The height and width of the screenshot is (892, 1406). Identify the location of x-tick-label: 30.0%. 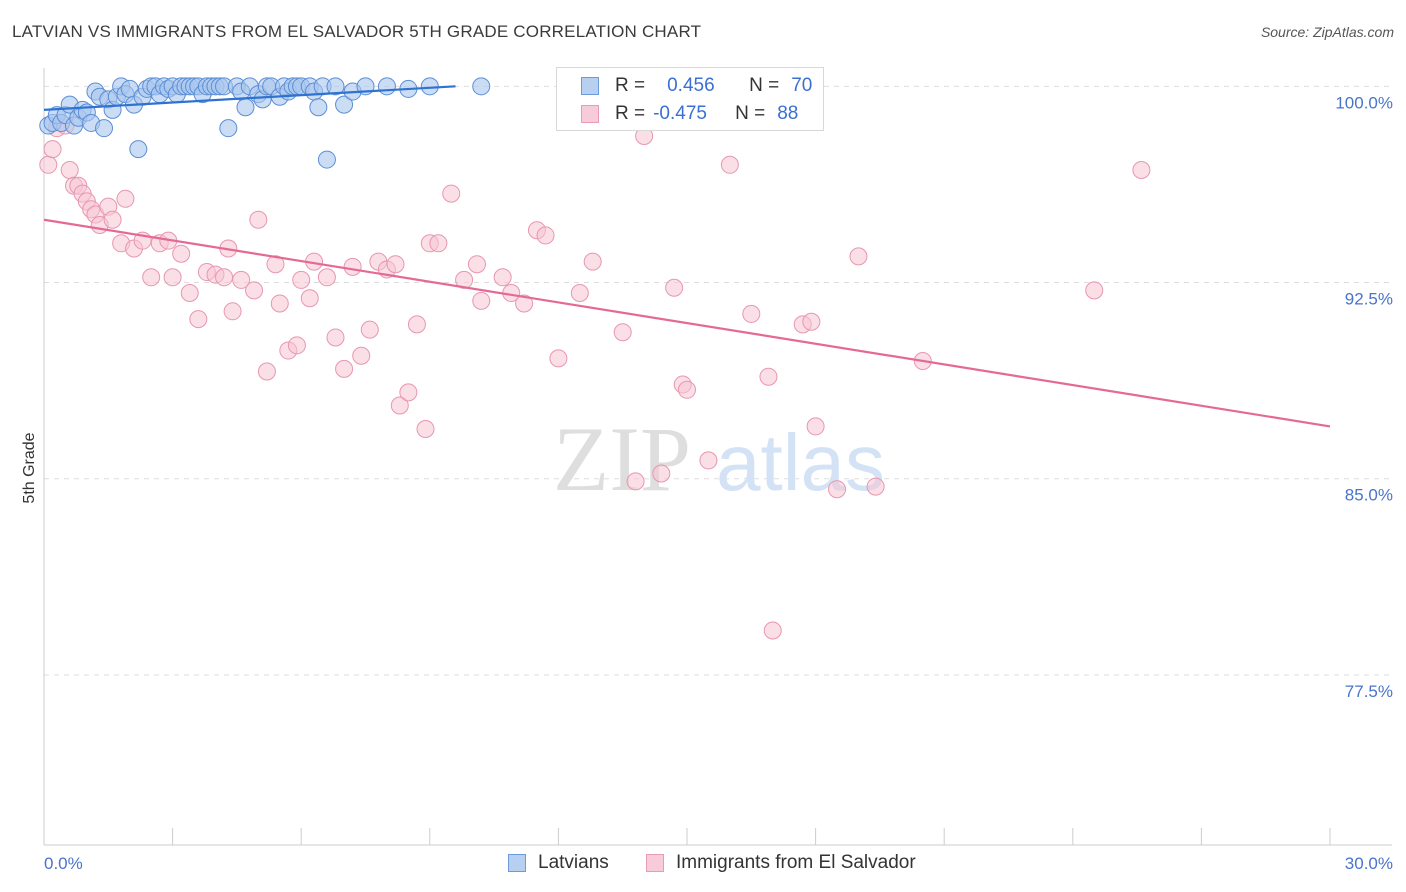
(1369, 863).